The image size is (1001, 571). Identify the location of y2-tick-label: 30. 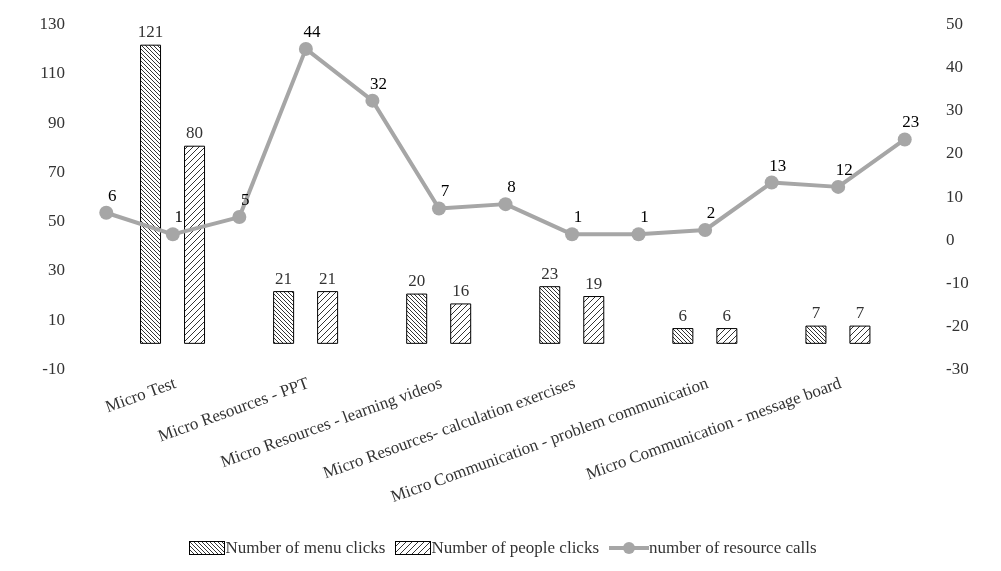
(954, 110).